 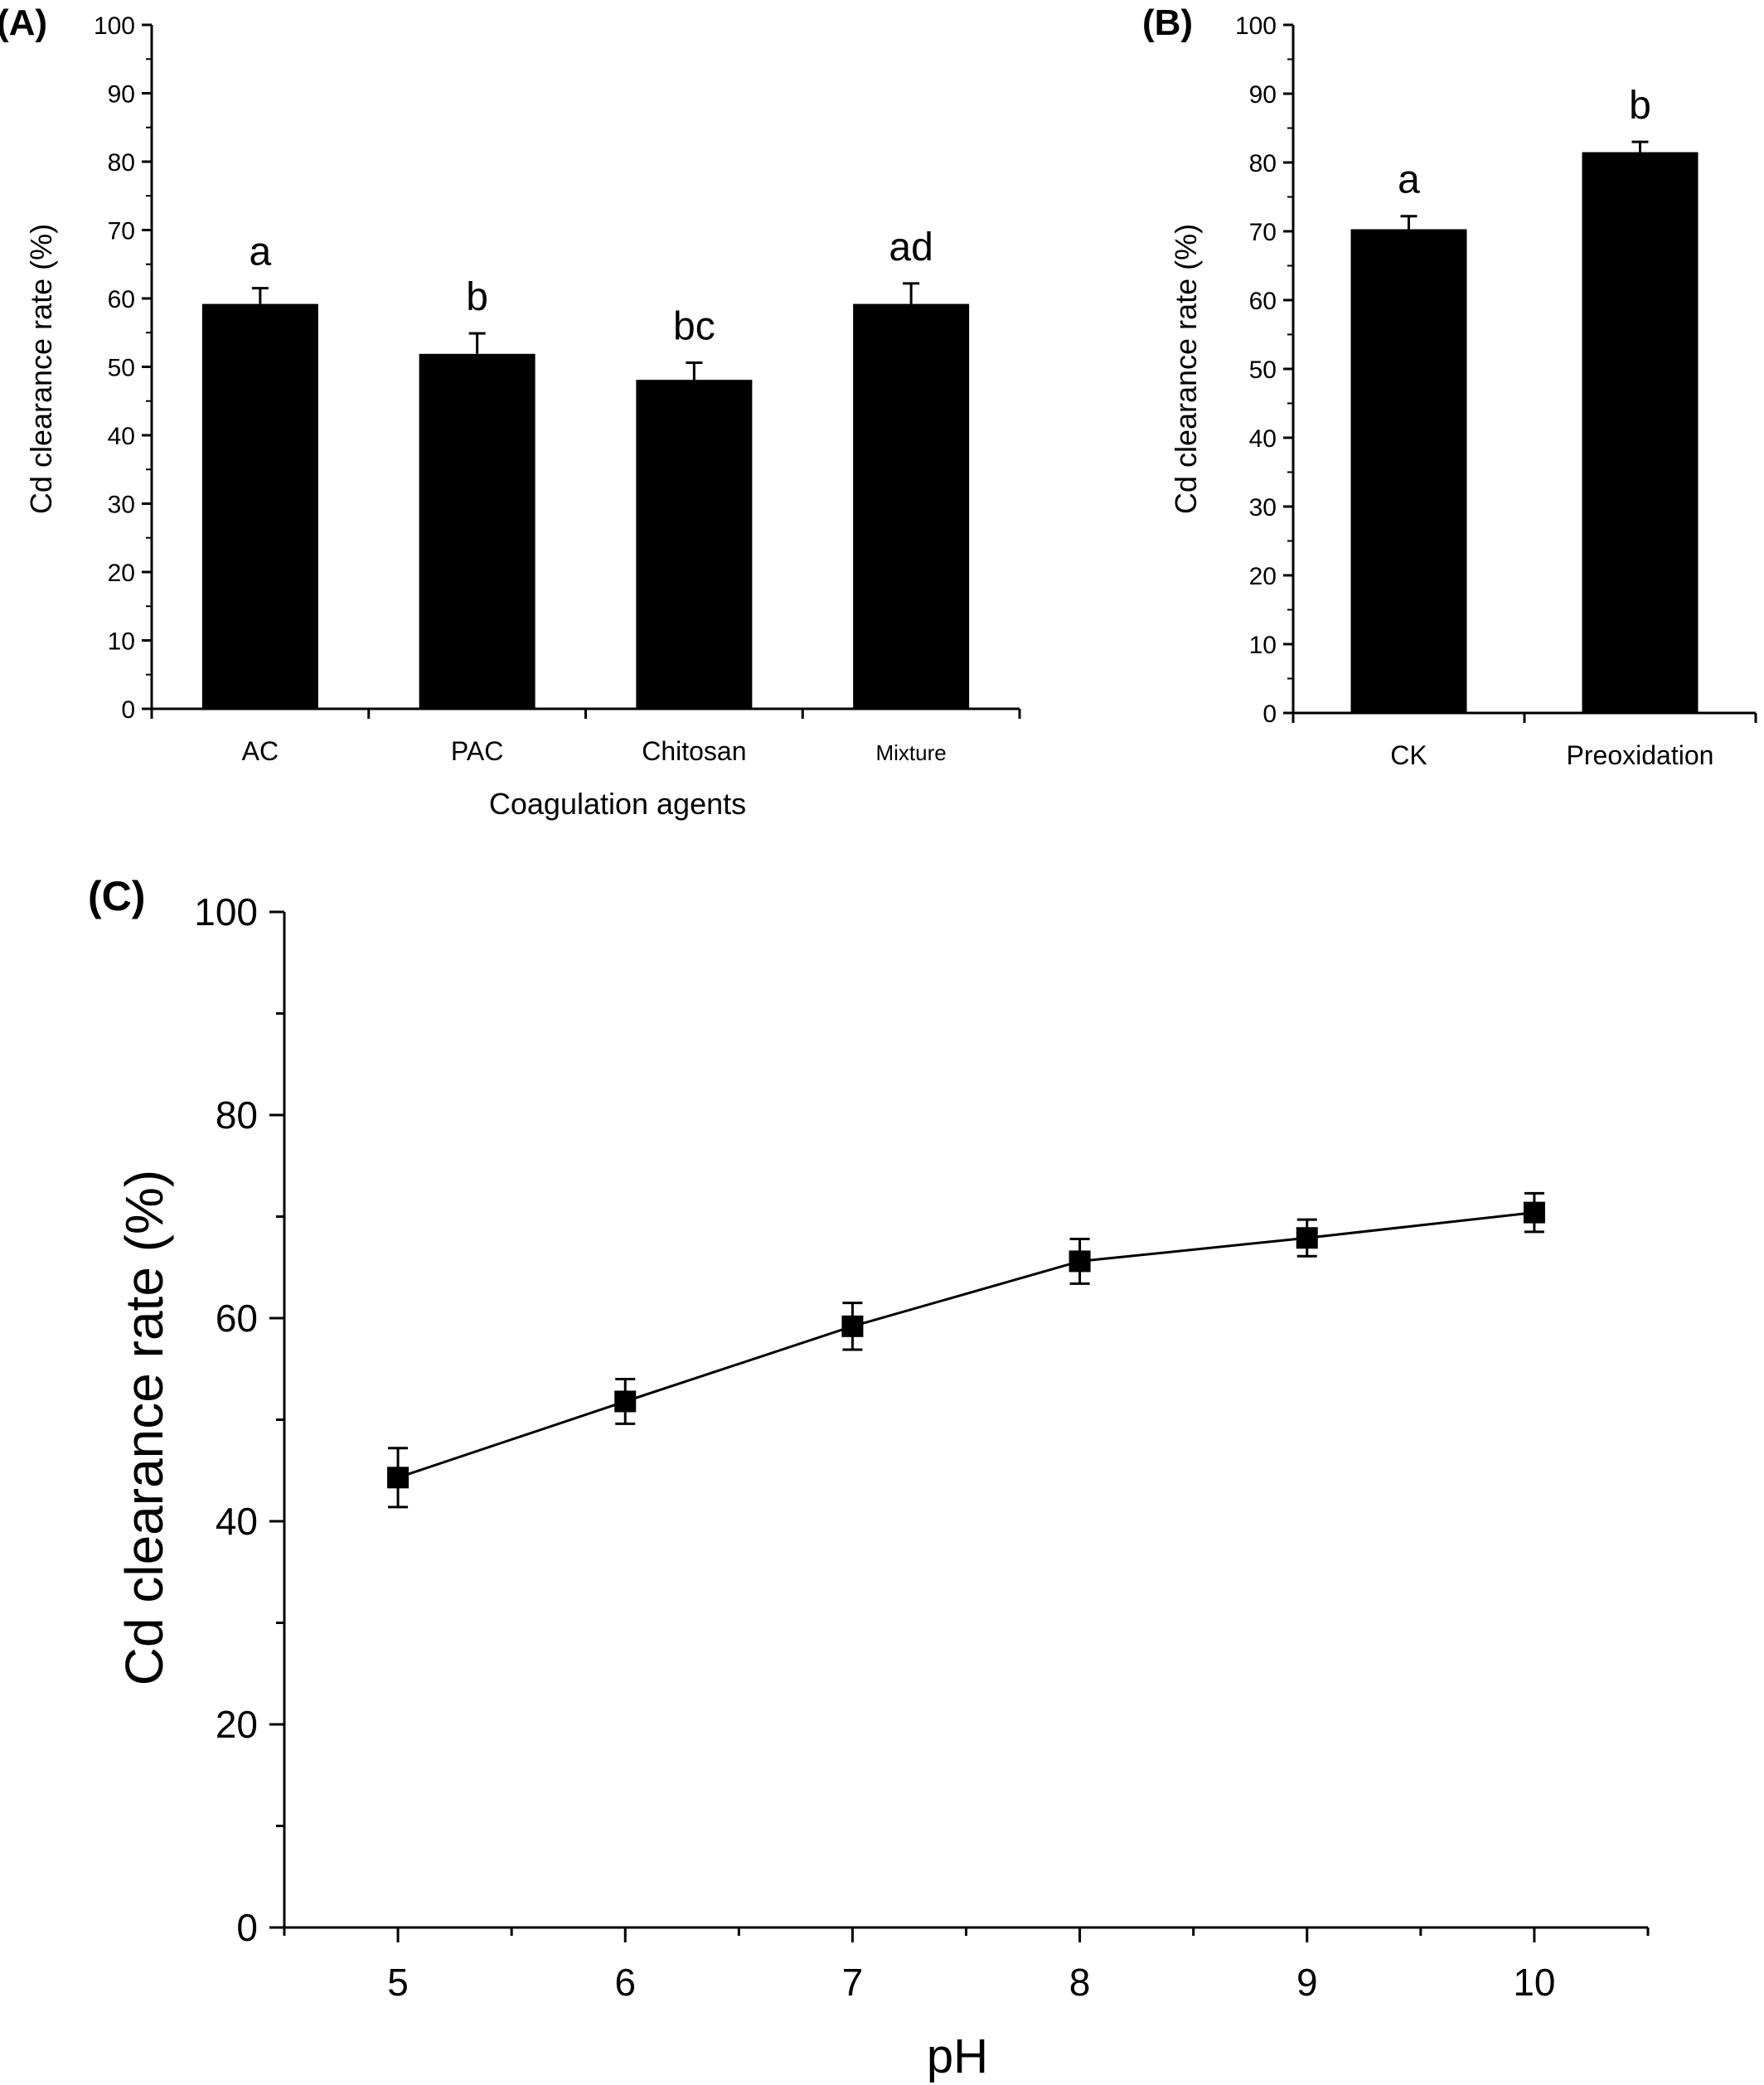 What do you see at coordinates (1408, 755) in the screenshot?
I see `x-category-label: CK` at bounding box center [1408, 755].